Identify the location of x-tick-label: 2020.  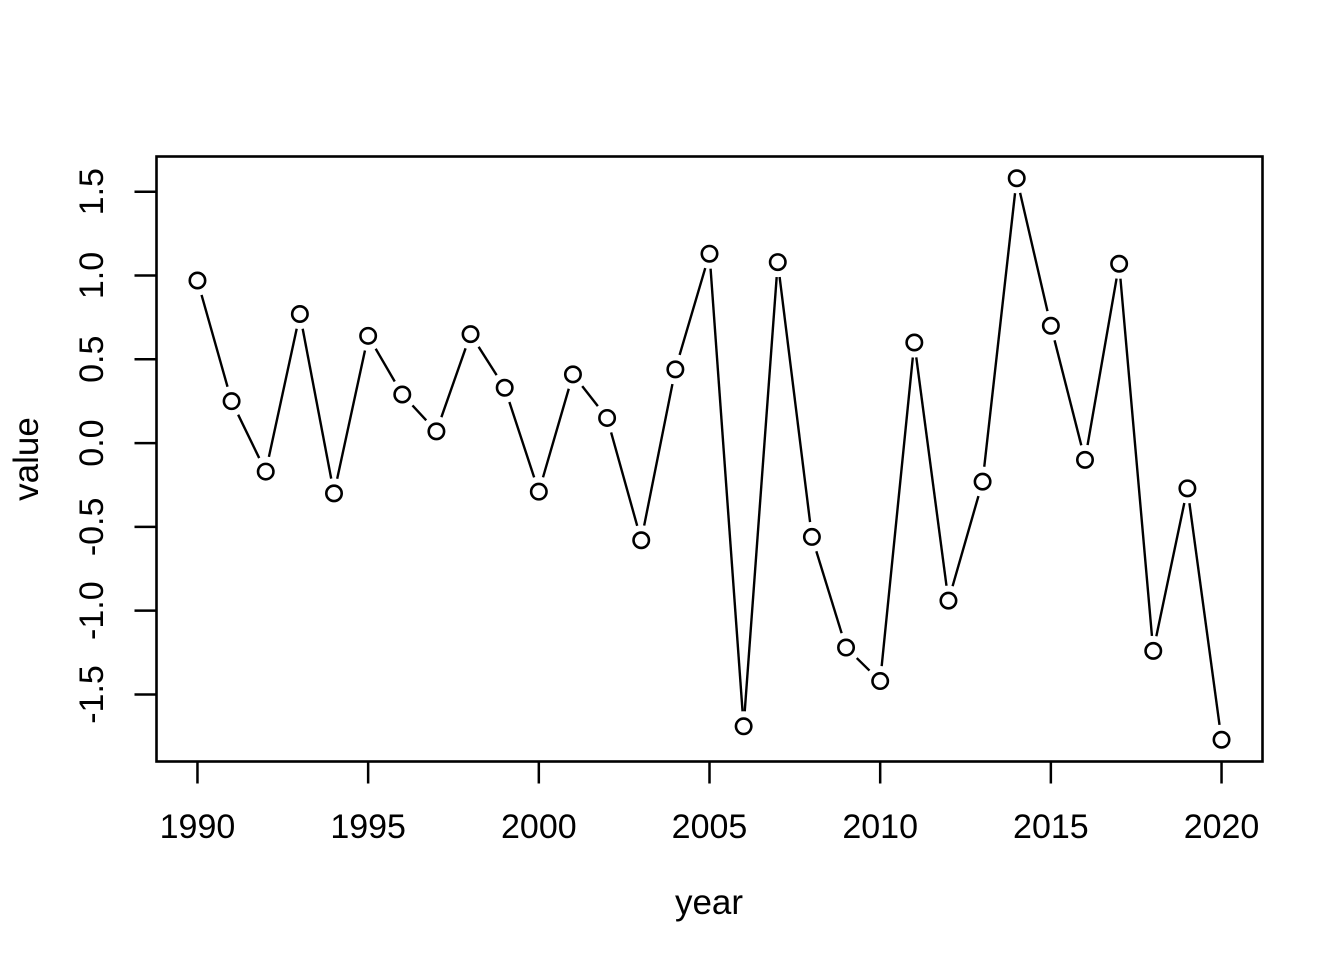
(1222, 827).